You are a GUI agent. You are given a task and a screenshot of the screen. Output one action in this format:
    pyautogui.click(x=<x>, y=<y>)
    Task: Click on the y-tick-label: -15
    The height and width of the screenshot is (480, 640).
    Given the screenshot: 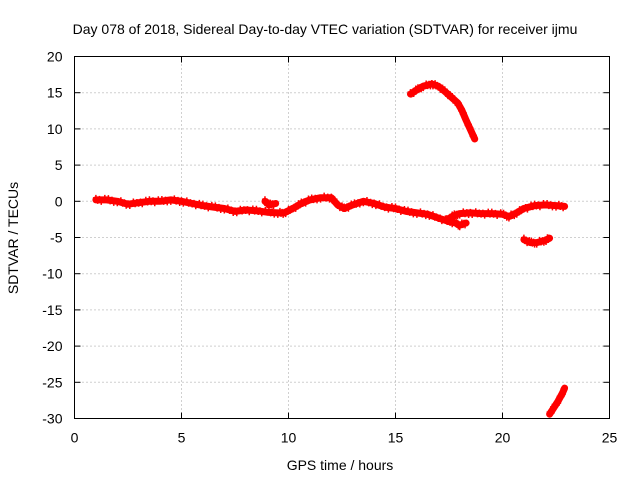 What is the action you would take?
    pyautogui.click(x=52, y=310)
    